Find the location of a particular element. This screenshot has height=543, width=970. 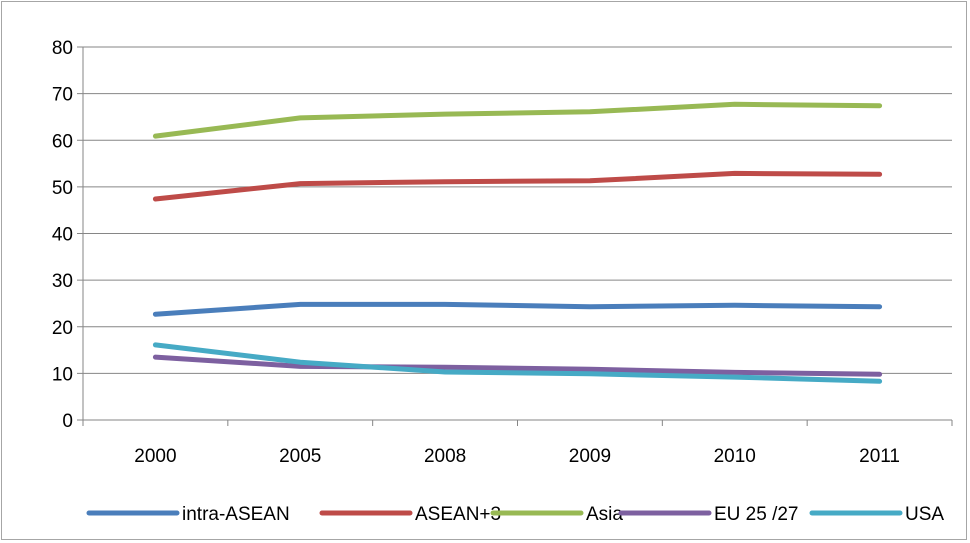

y-tick-label: 40 is located at coordinates (62, 235).